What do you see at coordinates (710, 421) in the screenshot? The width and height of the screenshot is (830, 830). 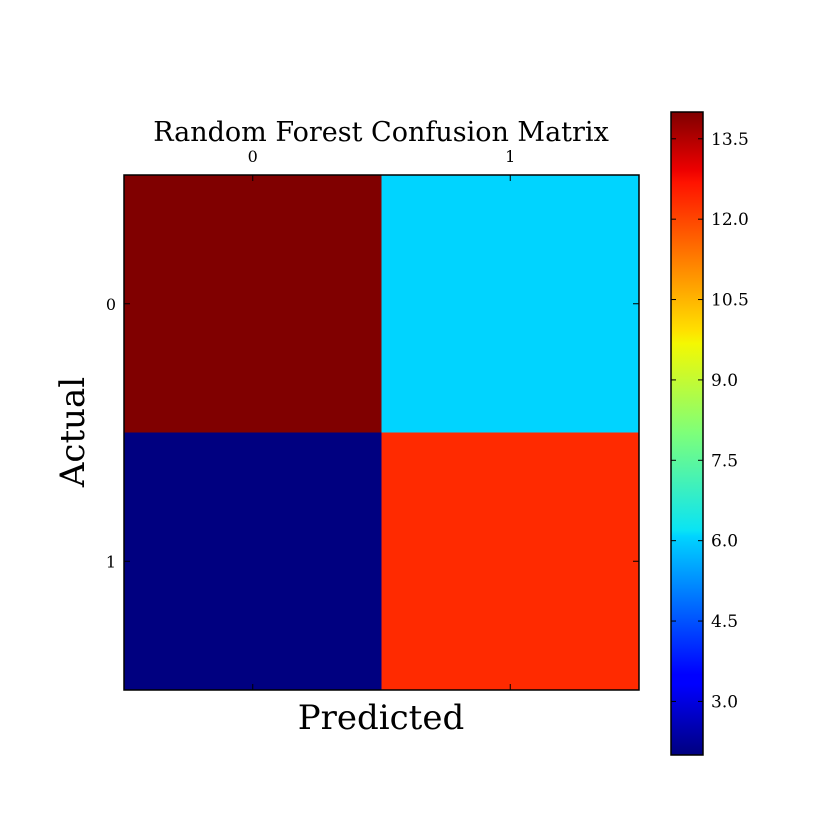 I see `colorbar-ticks: 3.0 4.5 6.0 7.5 9.0 10.5 12.0 13.5` at bounding box center [710, 421].